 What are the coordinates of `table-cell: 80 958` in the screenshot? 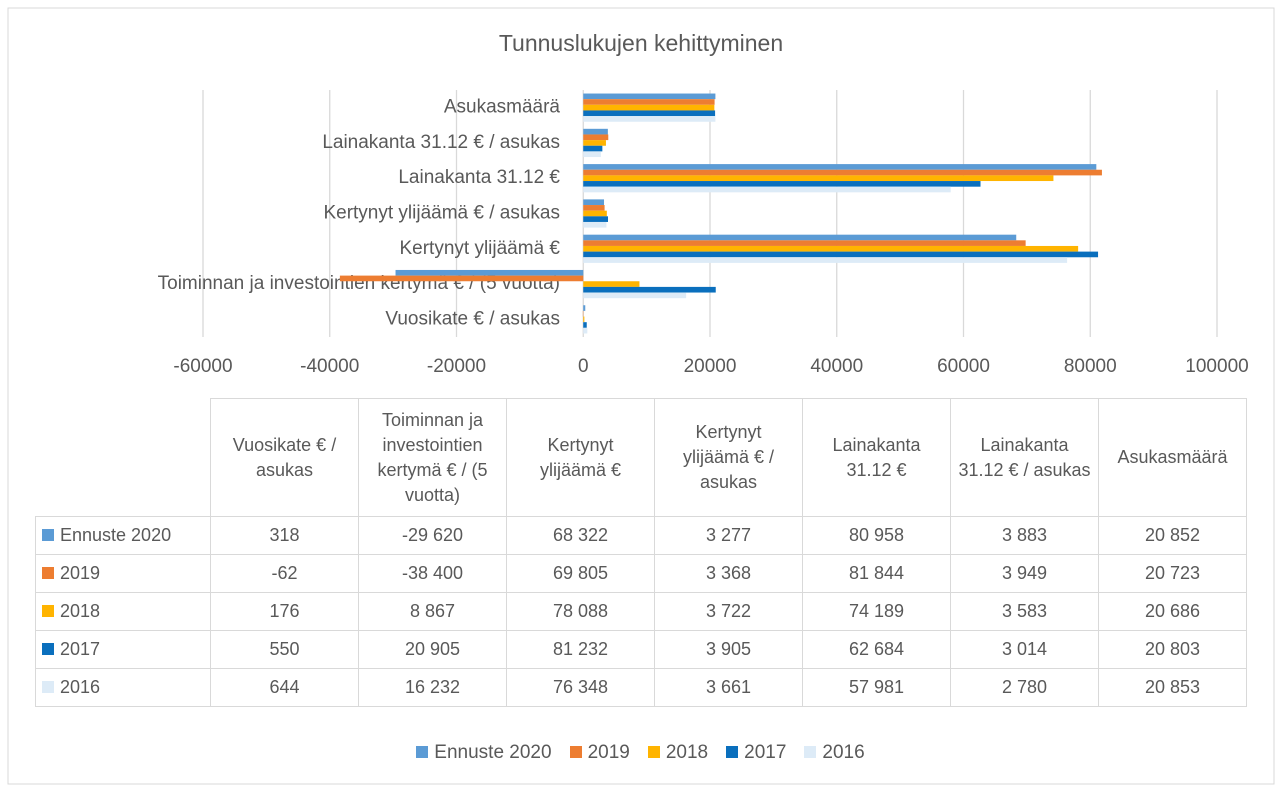 It's located at (876, 535).